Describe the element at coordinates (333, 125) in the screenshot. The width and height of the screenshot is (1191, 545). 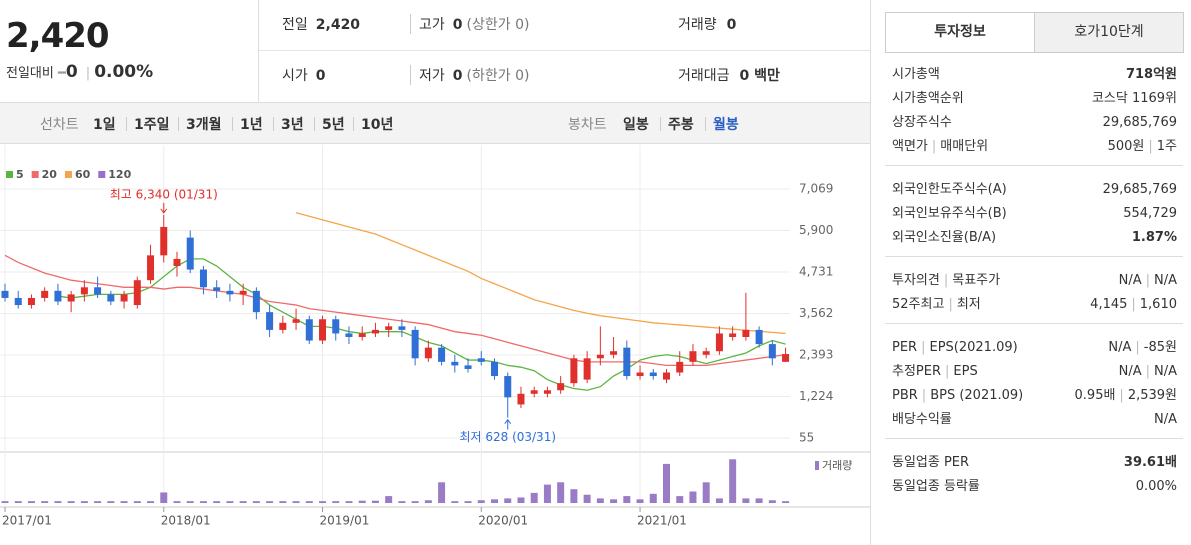
I see `period-button: 5년` at that location.